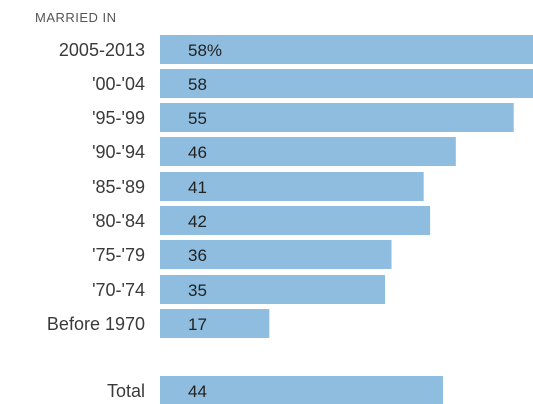 This screenshot has width=533, height=404. What do you see at coordinates (118, 290) in the screenshot?
I see `category-label: '70-'74` at bounding box center [118, 290].